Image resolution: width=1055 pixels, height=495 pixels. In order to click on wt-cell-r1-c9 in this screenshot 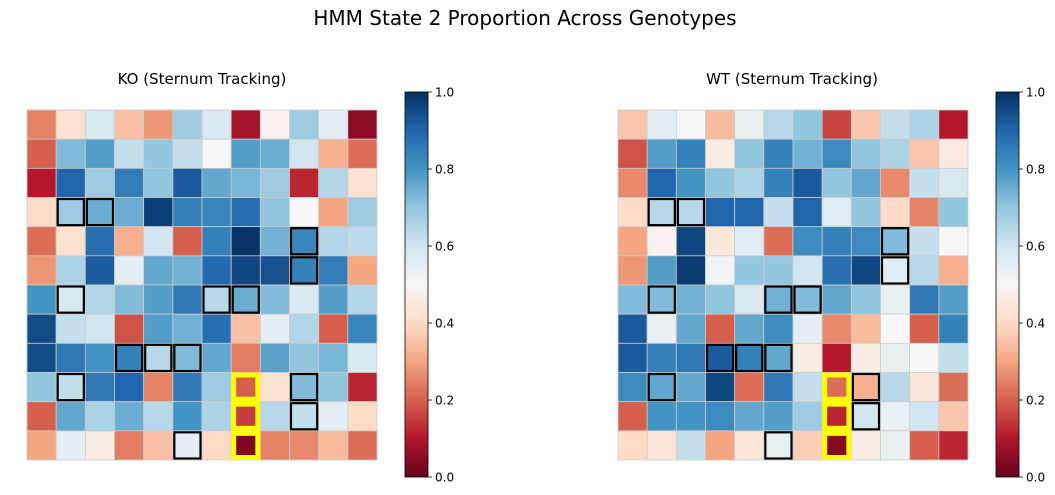, I will do `click(895, 153)`.